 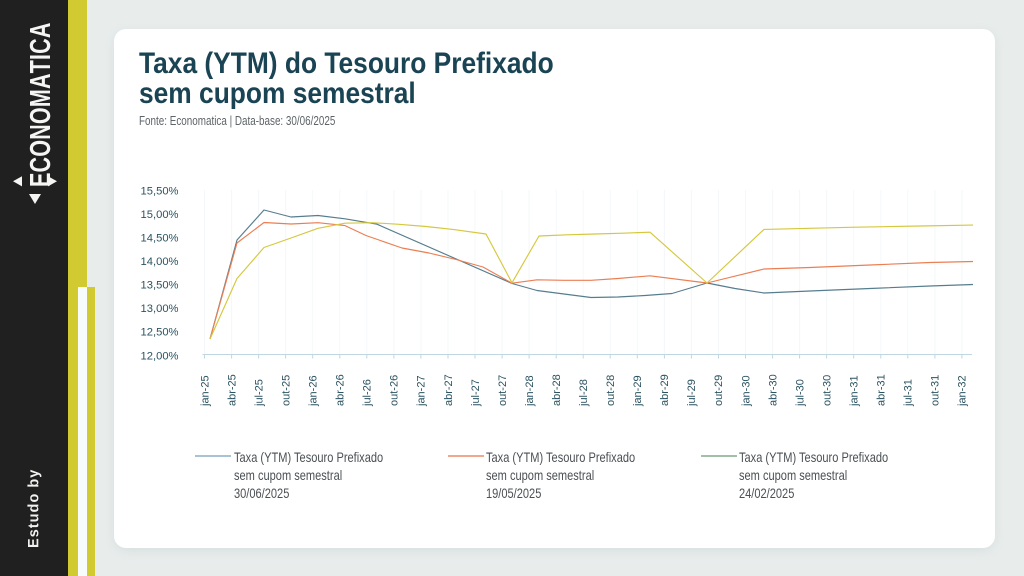 I want to click on svg-text: jul-28, so click(x=584, y=393).